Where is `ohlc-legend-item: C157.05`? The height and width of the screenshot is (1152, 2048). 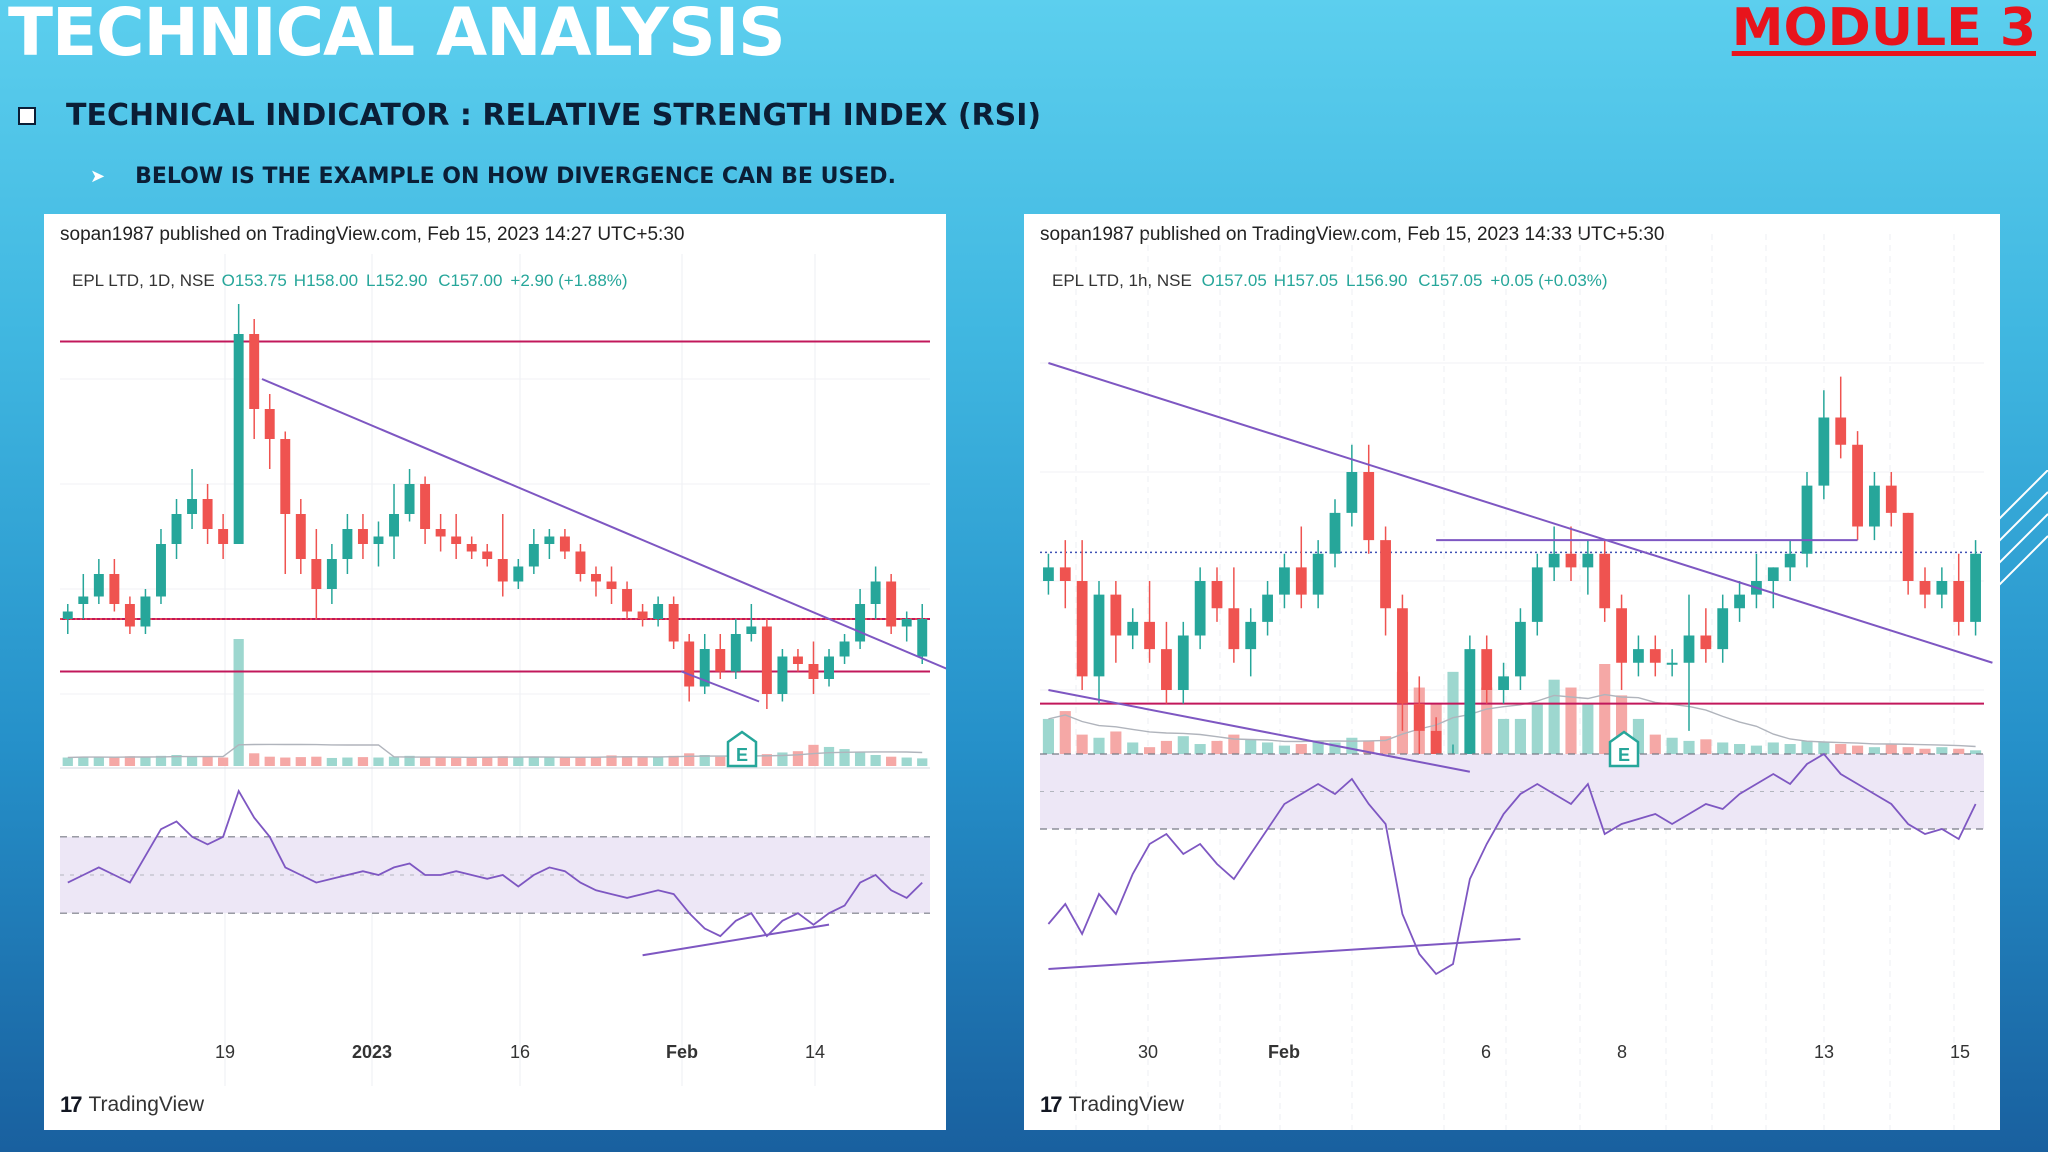
ohlc-legend-item: C157.05 is located at coordinates (1450, 280).